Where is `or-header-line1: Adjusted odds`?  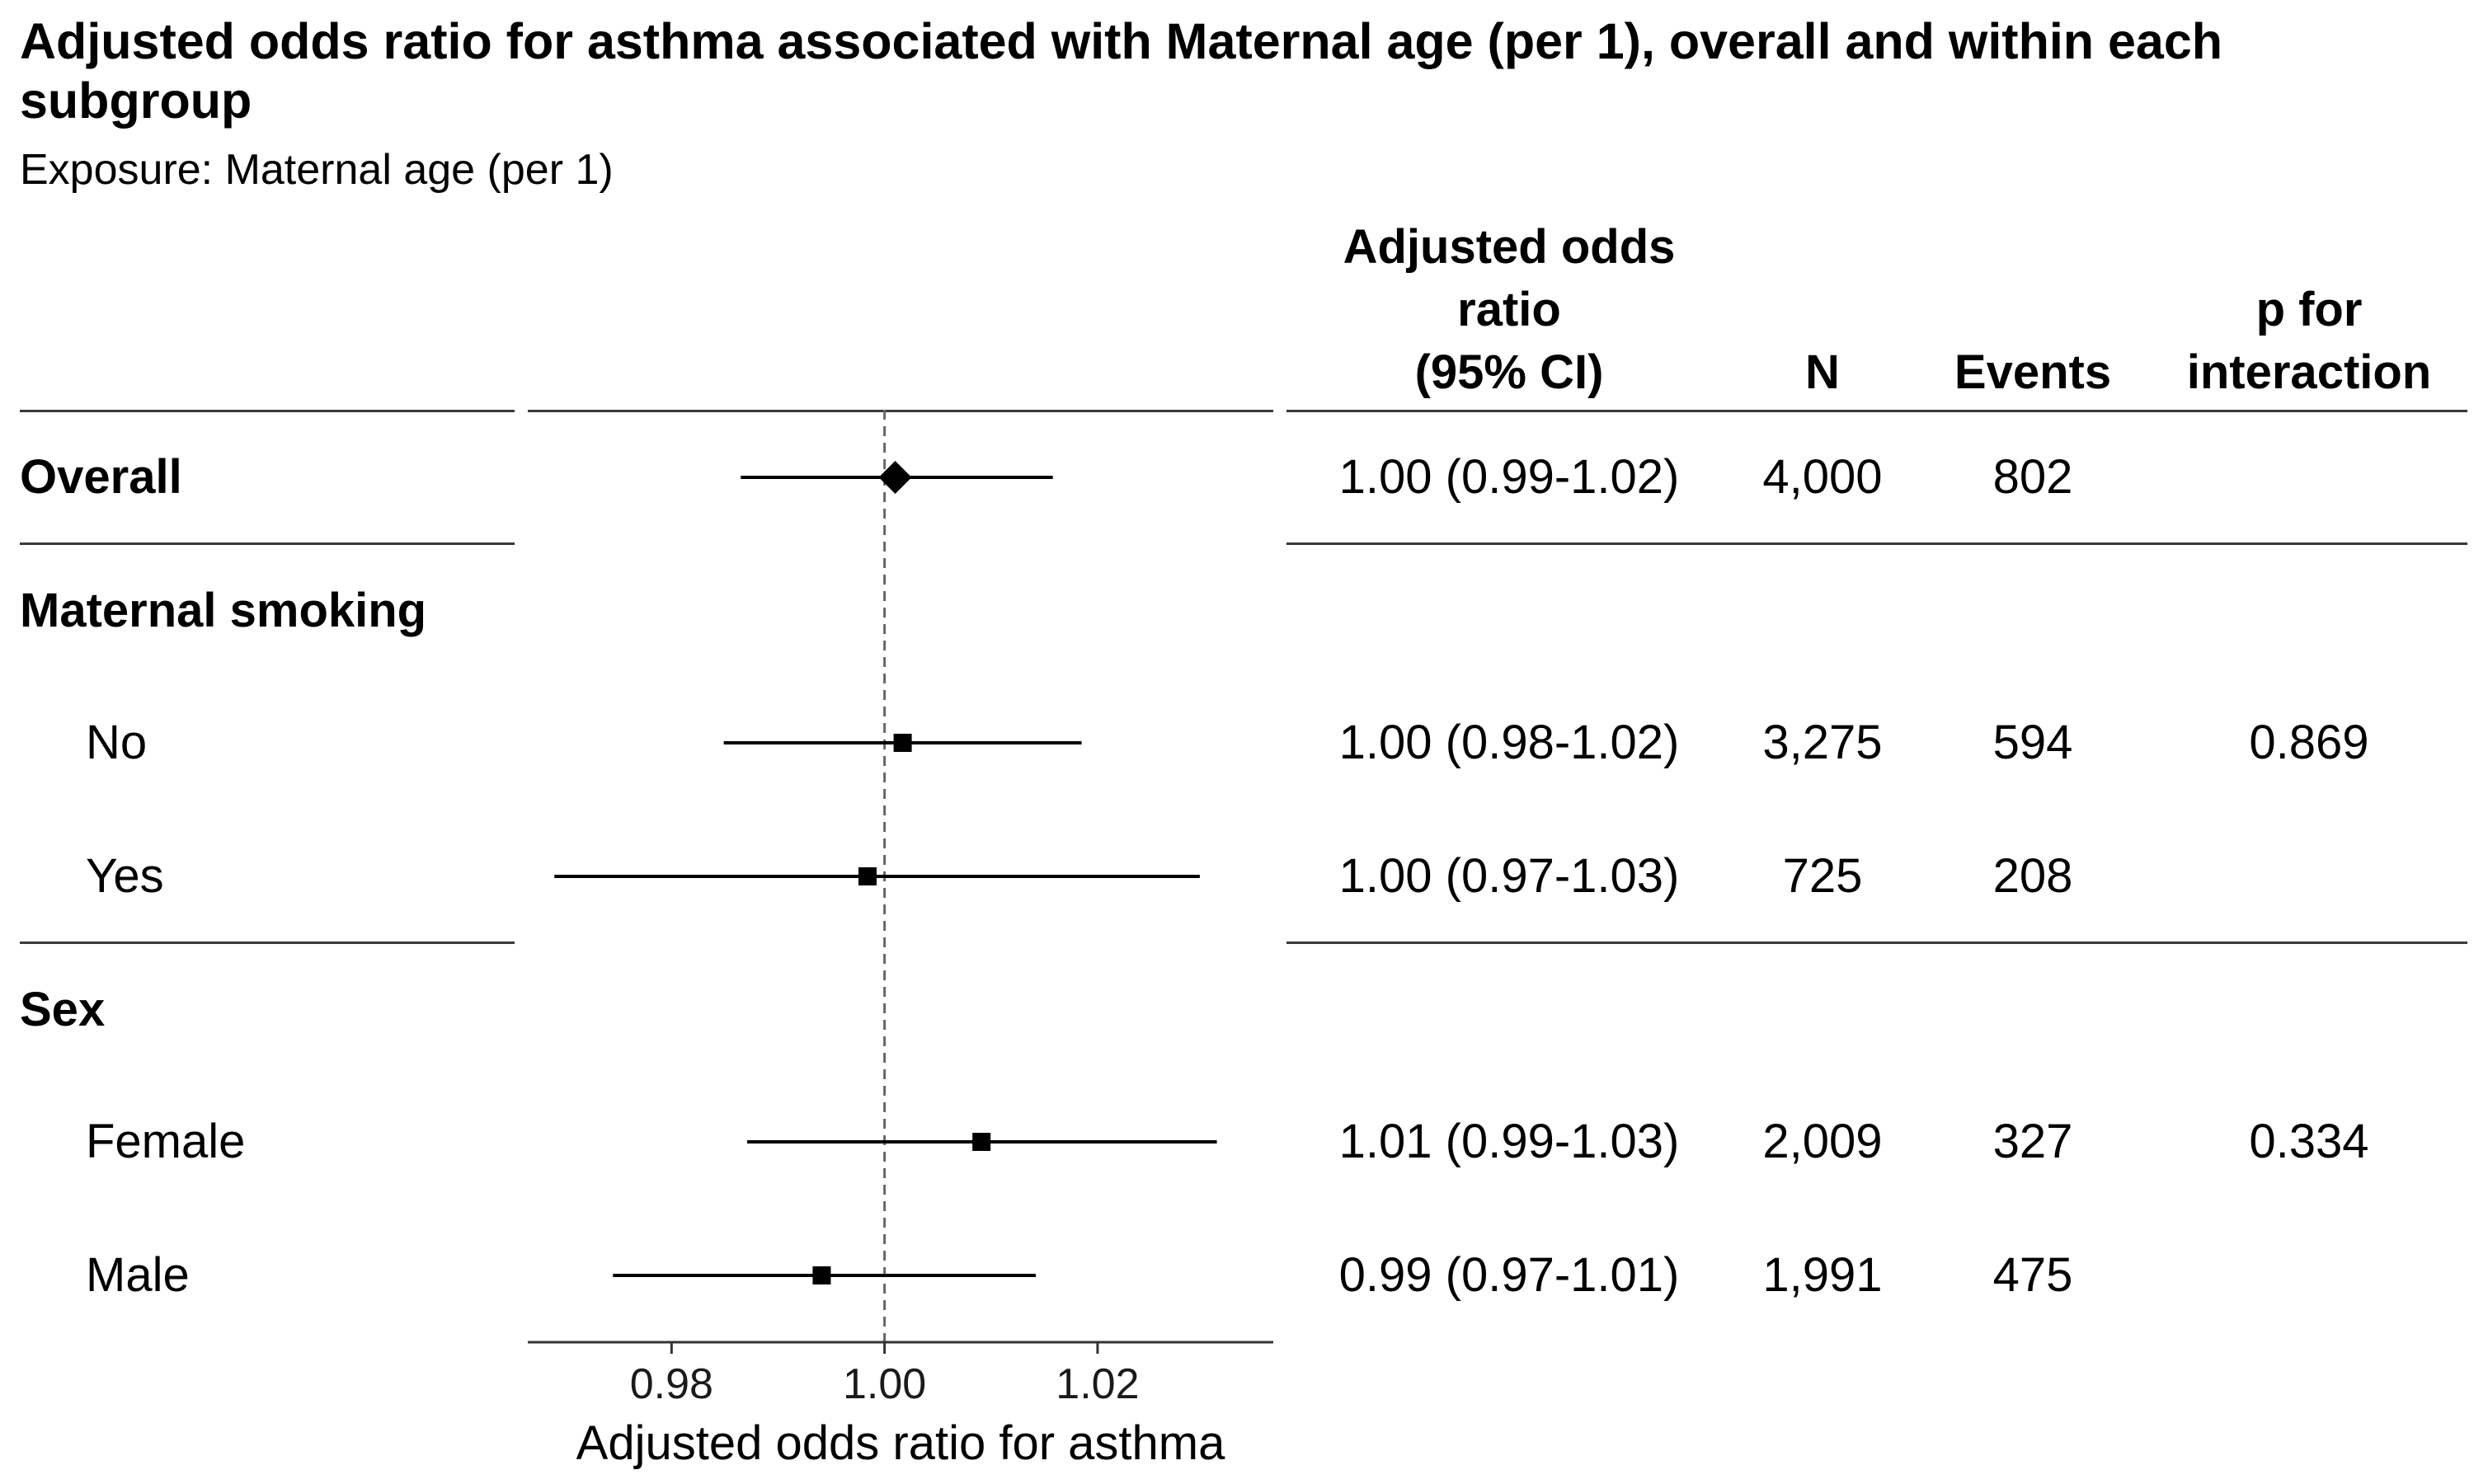 or-header-line1: Adjusted odds is located at coordinates (1509, 247).